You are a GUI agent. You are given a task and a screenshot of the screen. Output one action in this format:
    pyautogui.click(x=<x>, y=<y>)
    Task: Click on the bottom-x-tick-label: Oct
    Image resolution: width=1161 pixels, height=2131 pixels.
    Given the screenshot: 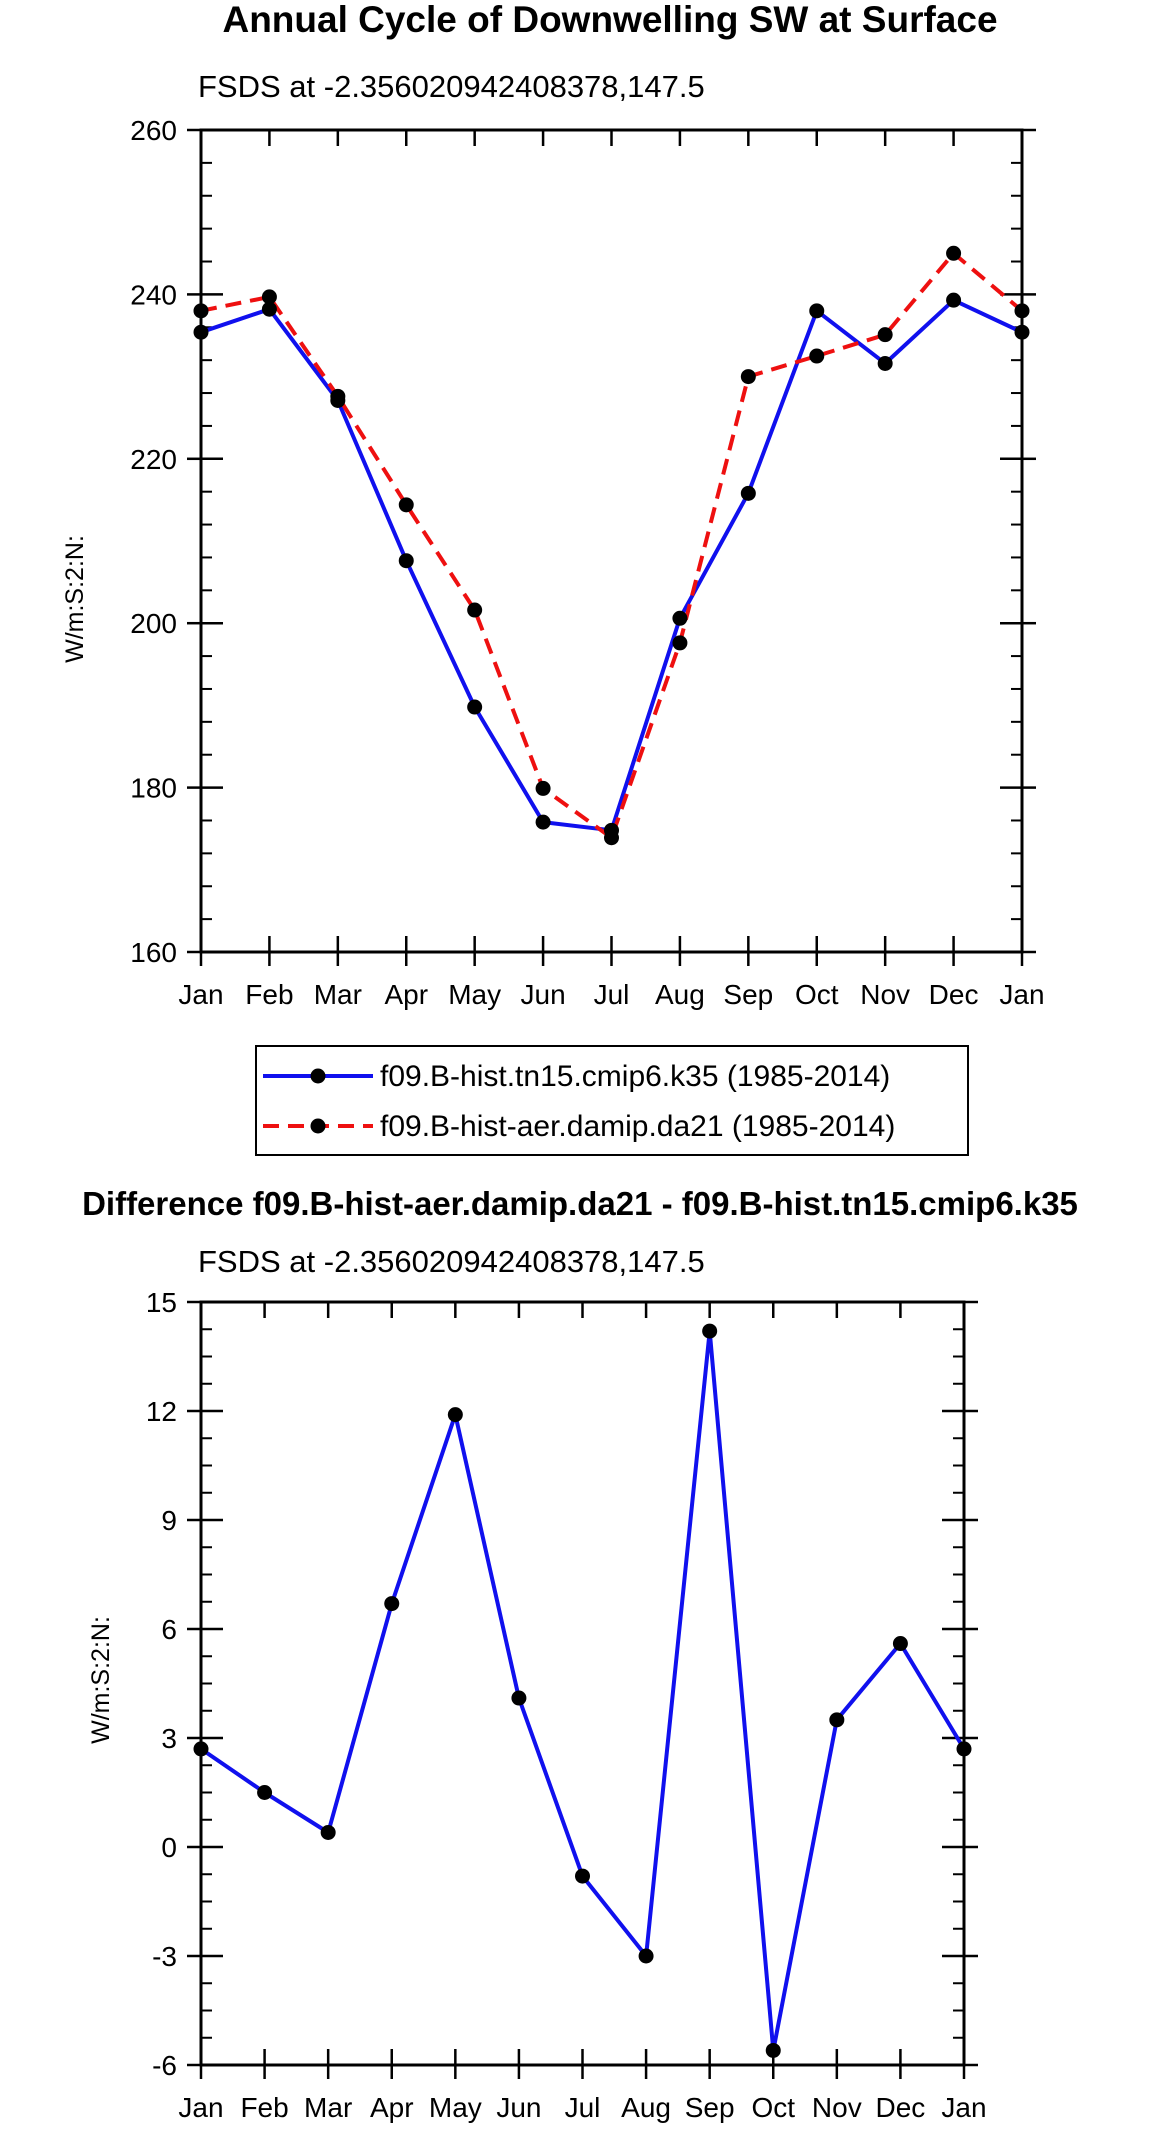 What is the action you would take?
    pyautogui.click(x=773, y=2107)
    